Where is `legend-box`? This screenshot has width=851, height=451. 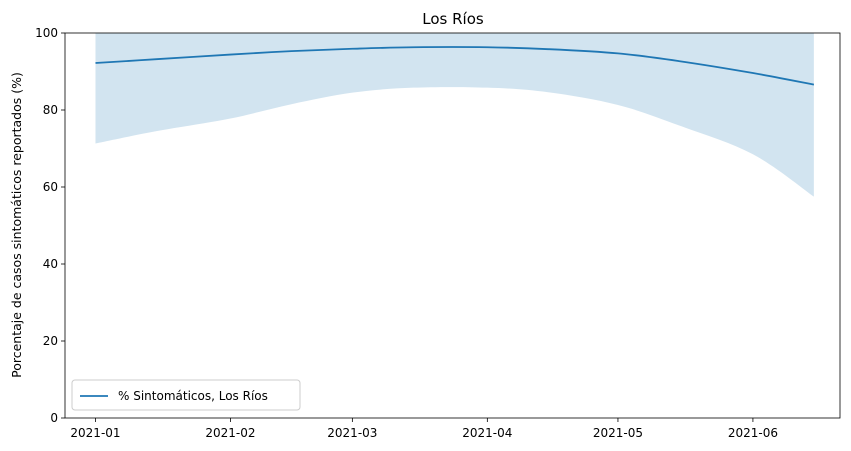
legend-box is located at coordinates (186, 395).